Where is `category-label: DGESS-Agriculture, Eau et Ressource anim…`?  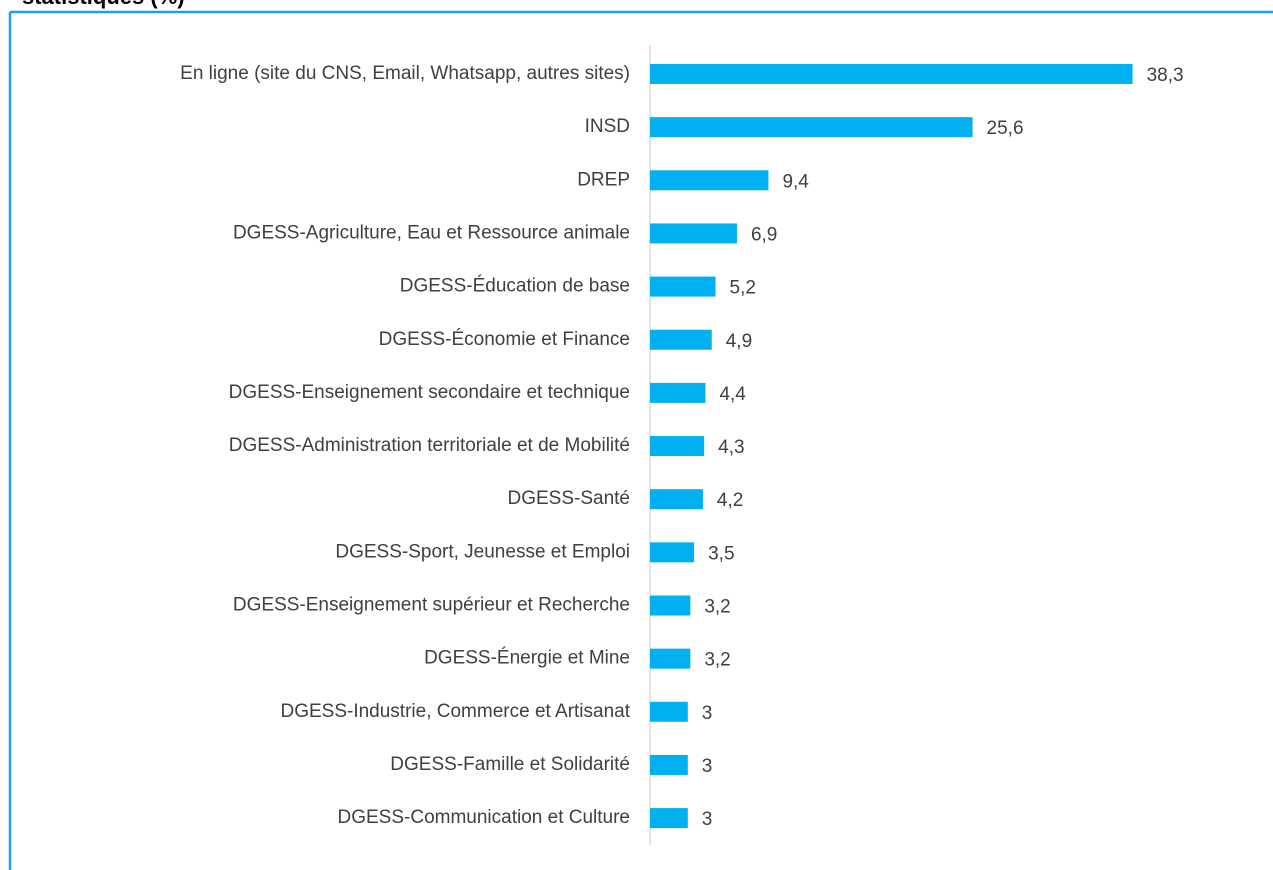 category-label: DGESS-Agriculture, Eau et Ressource anim… is located at coordinates (431, 232).